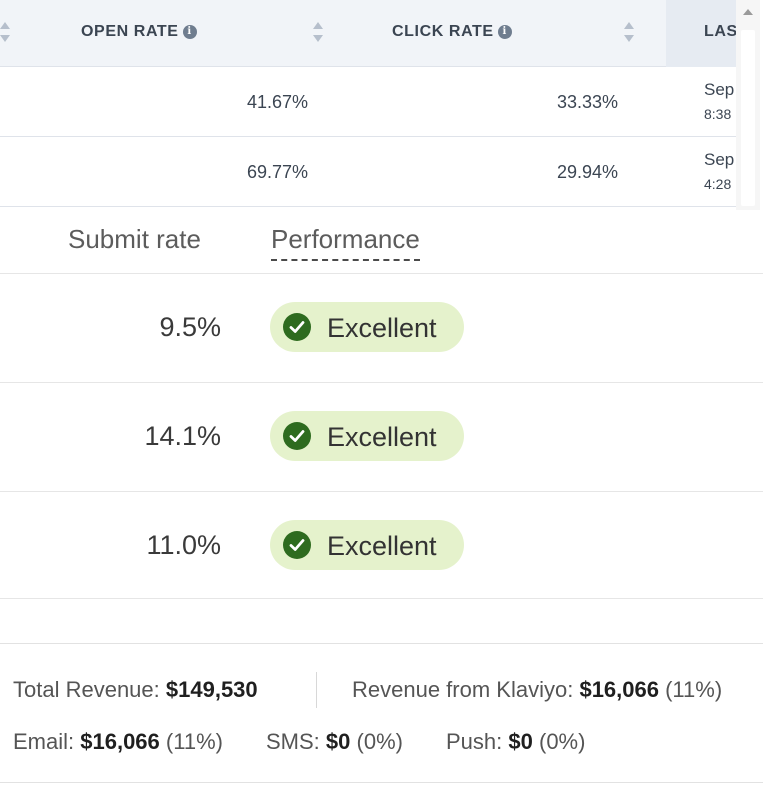 The height and width of the screenshot is (798, 763). Describe the element at coordinates (562, 741) in the screenshot. I see `push-revenue-percent: (0%)` at that location.